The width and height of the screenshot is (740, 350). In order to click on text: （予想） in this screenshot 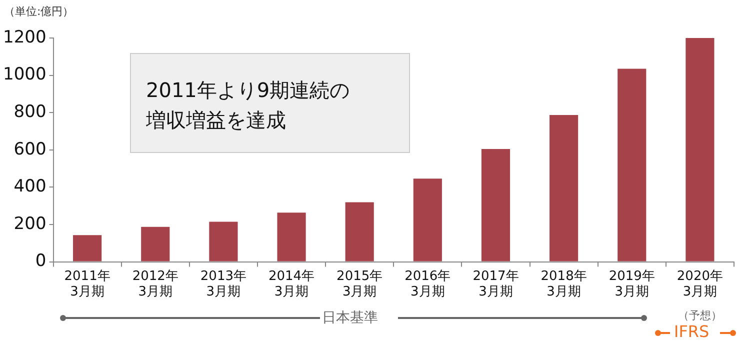, I will do `click(700, 315)`.